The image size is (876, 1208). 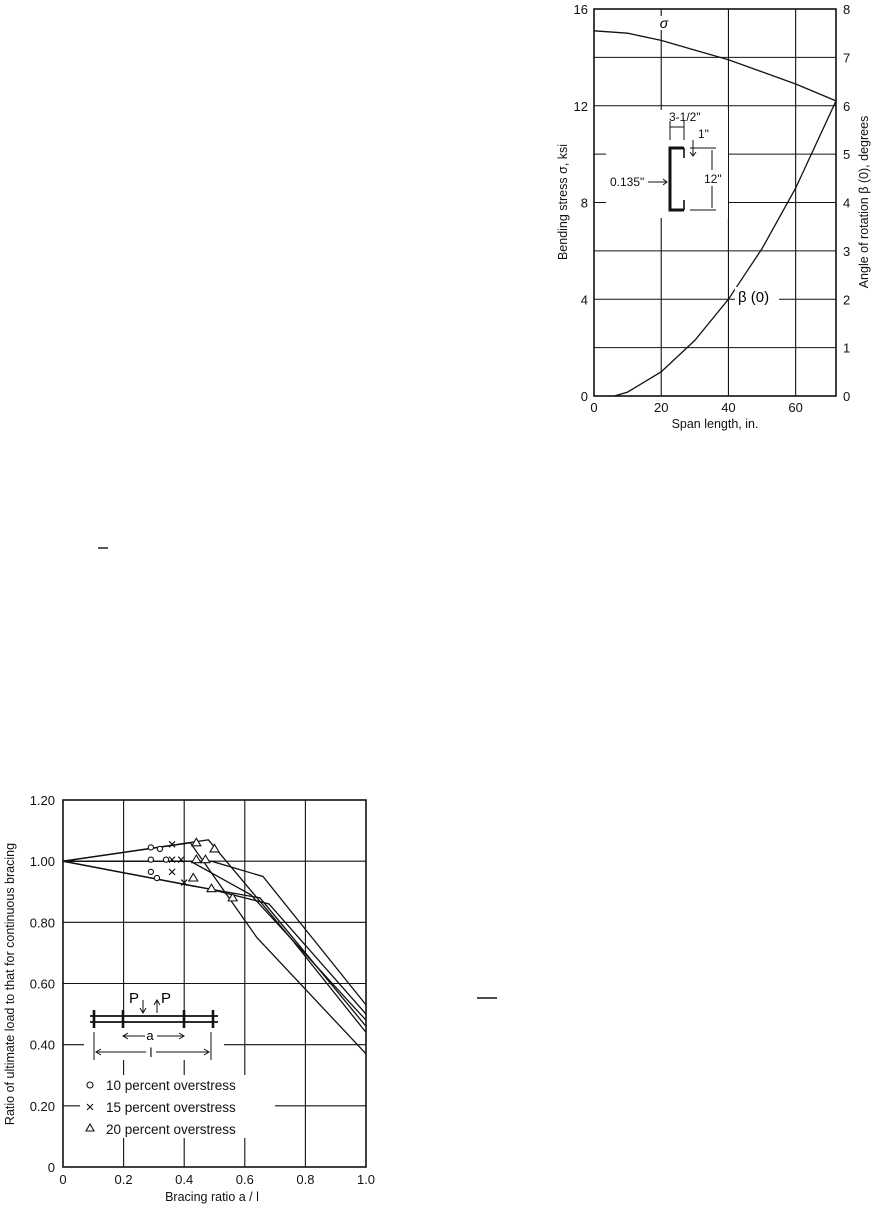 What do you see at coordinates (846, 396) in the screenshot?
I see `chart1-right-tick-label: 0` at bounding box center [846, 396].